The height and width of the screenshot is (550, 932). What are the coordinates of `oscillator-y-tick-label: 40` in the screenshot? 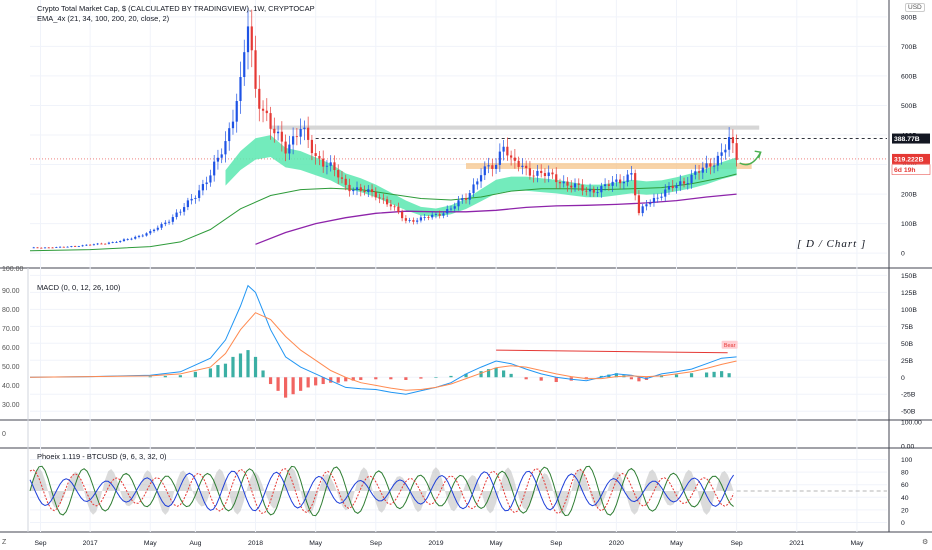 It's located at (905, 498).